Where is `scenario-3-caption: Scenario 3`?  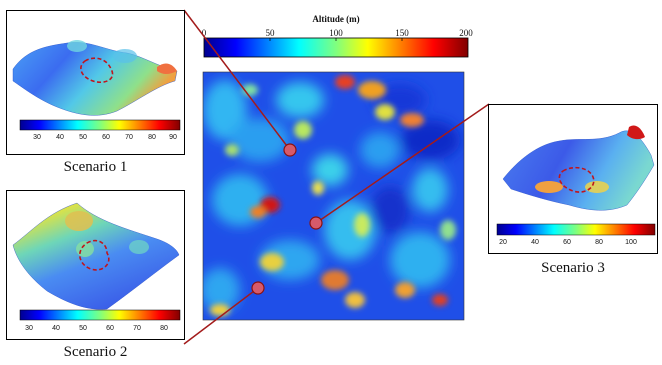 scenario-3-caption: Scenario 3 is located at coordinates (573, 268).